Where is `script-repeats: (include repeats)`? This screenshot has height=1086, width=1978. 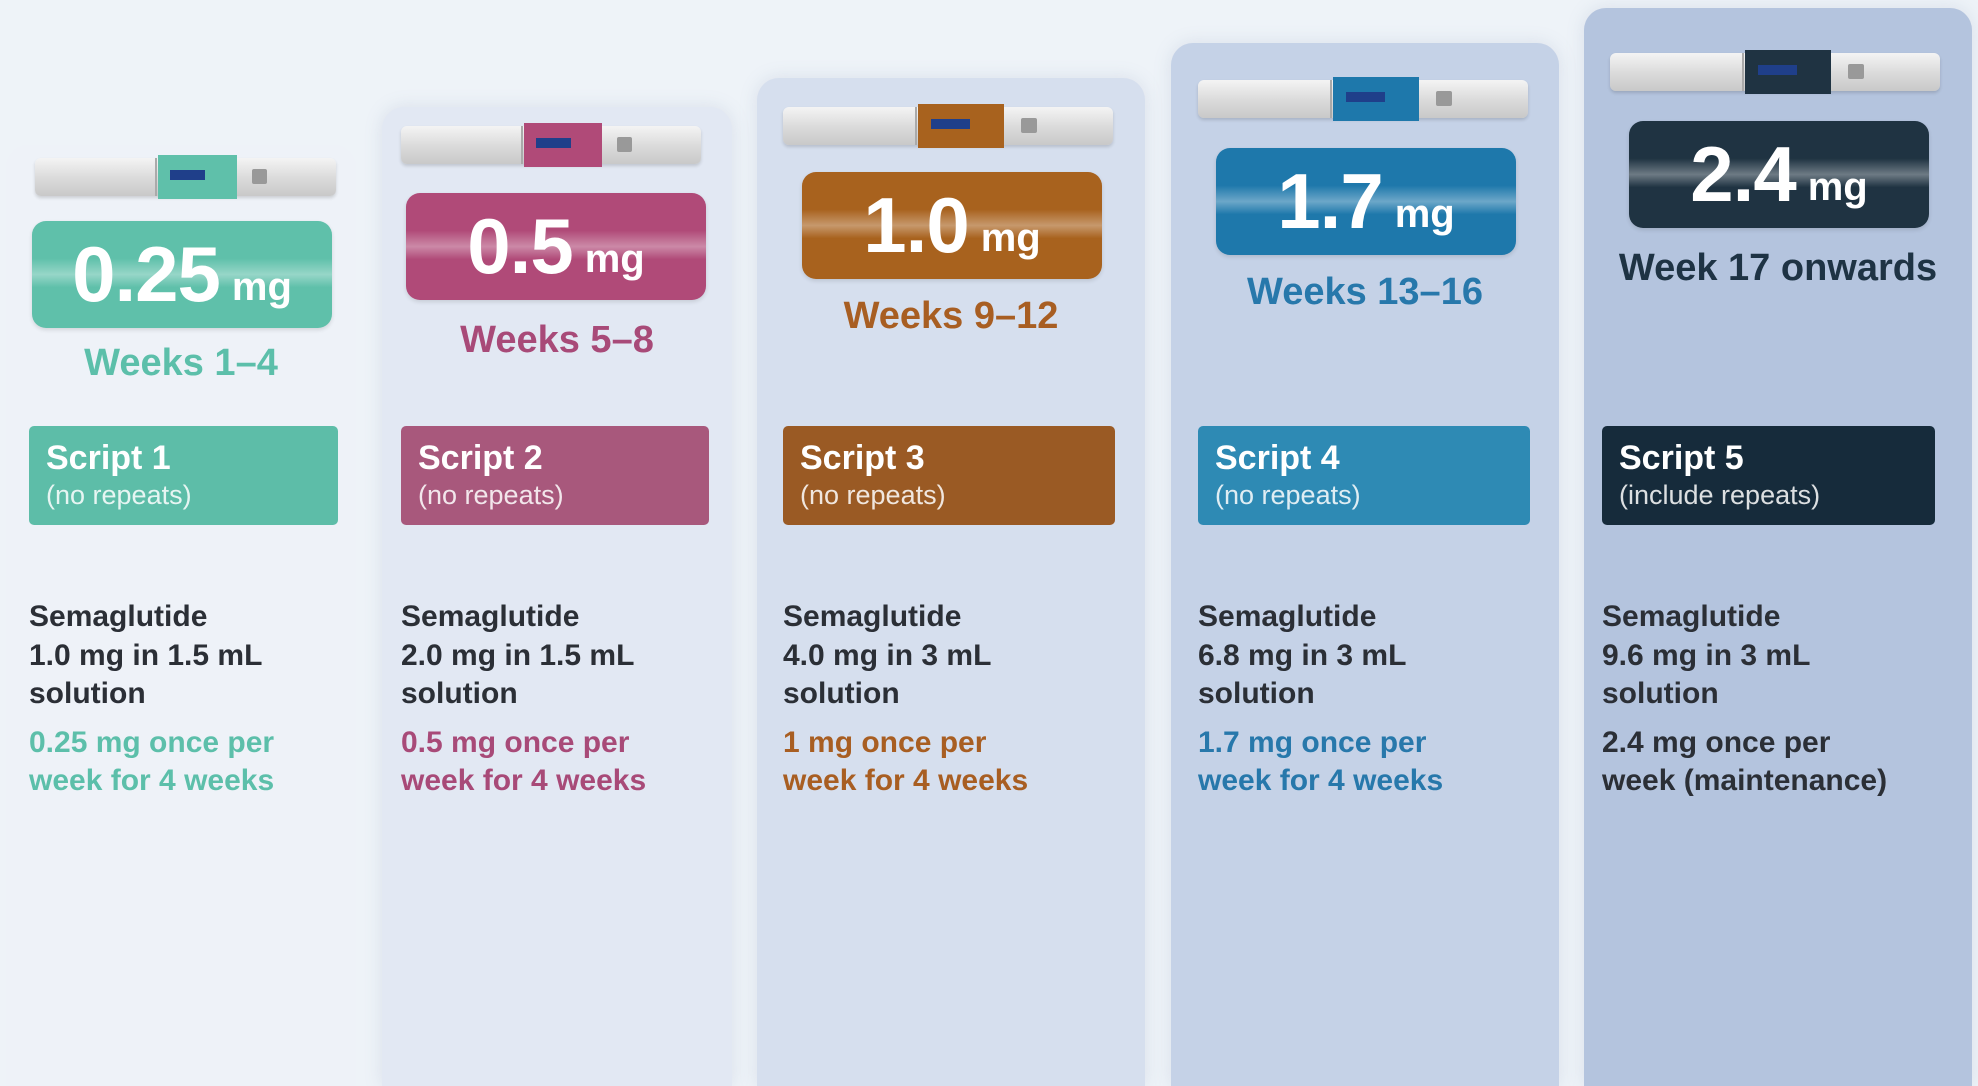 script-repeats: (include repeats) is located at coordinates (1720, 495).